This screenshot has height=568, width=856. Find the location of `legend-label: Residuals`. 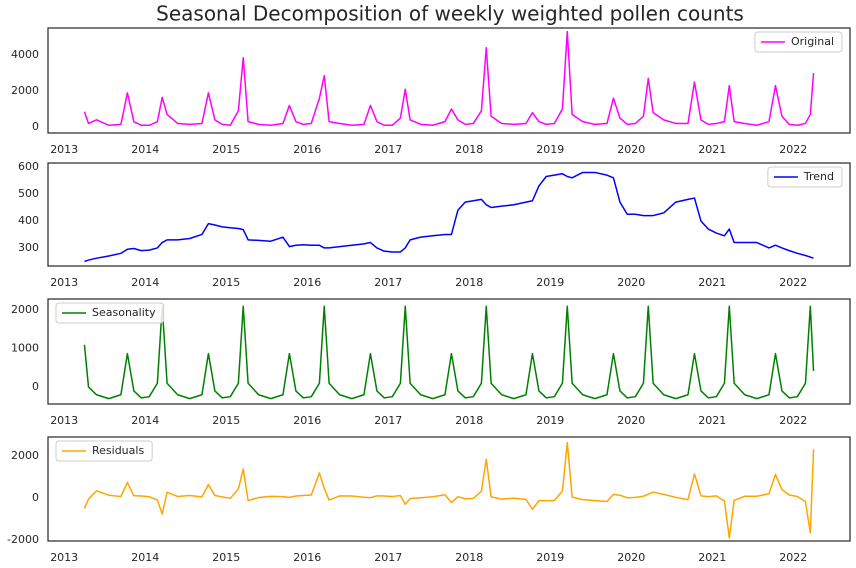

legend-label: Residuals is located at coordinates (118, 450).